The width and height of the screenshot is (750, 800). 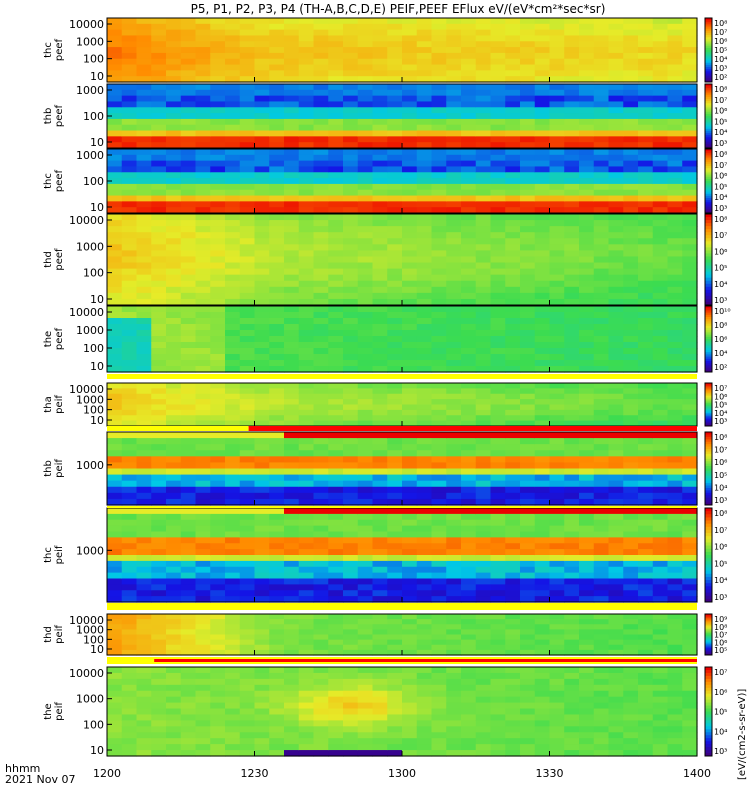 What do you see at coordinates (720, 208) in the screenshot?
I see `colorbar-tick-label: 10³` at bounding box center [720, 208].